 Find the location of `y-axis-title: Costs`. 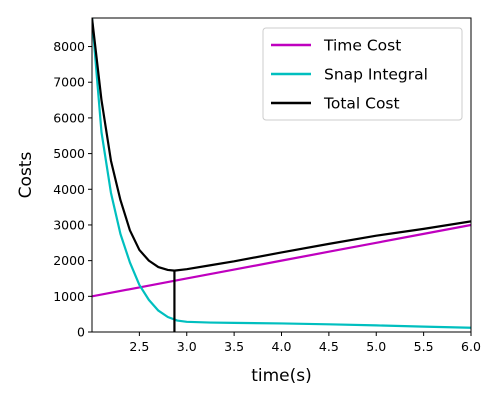

y-axis-title: Costs is located at coordinates (26, 175).